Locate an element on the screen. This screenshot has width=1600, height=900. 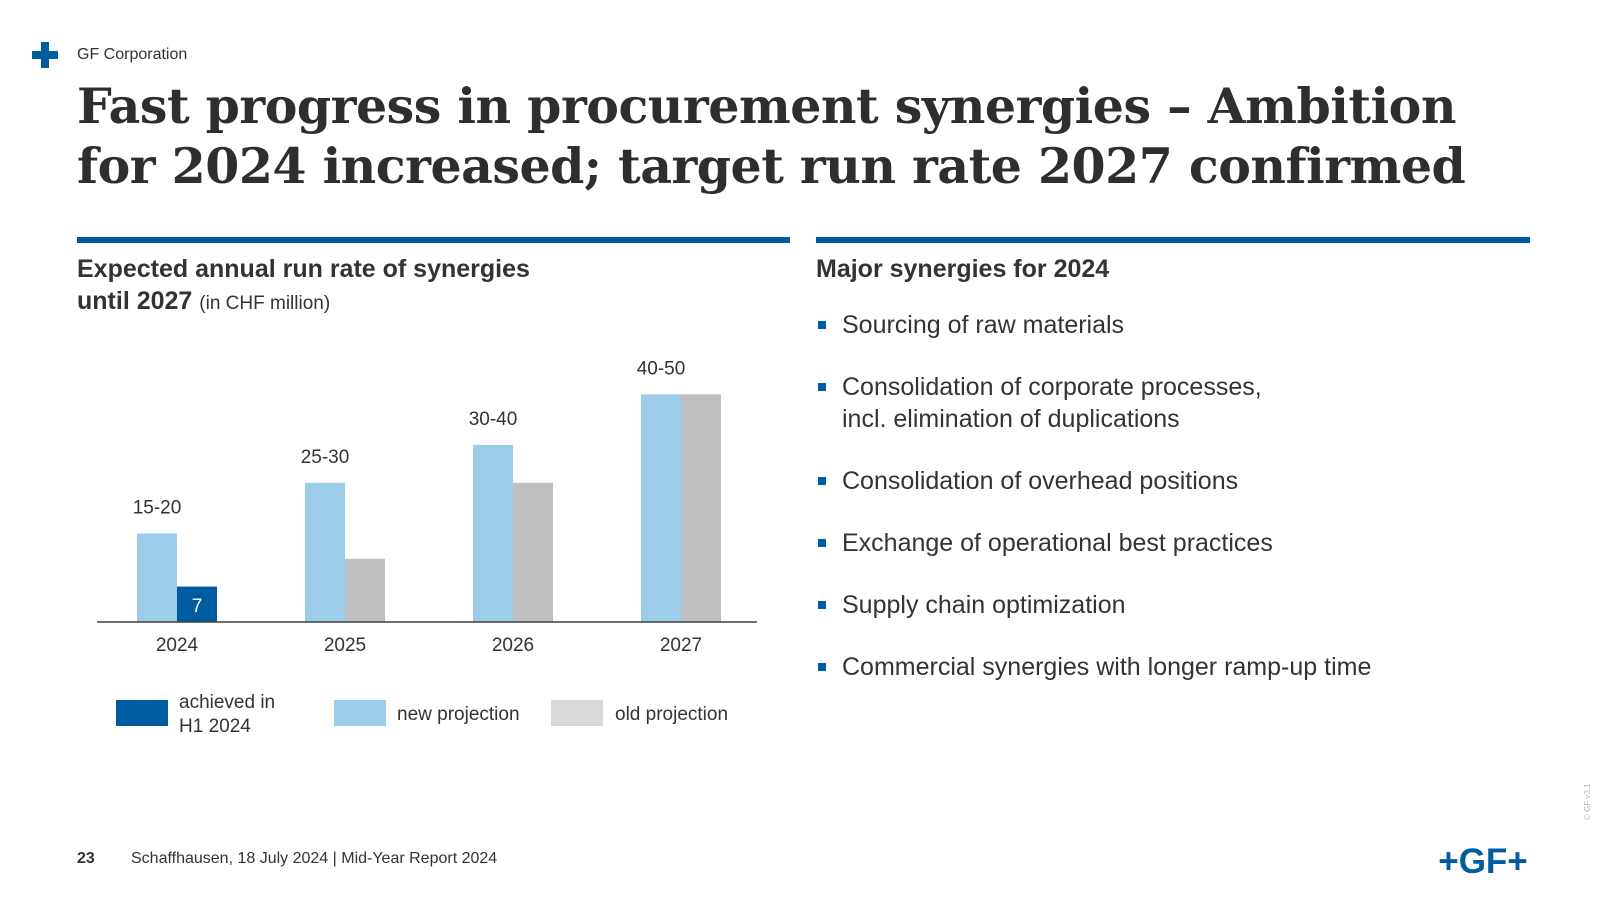
range-label-2026: 30-40 is located at coordinates (493, 419).